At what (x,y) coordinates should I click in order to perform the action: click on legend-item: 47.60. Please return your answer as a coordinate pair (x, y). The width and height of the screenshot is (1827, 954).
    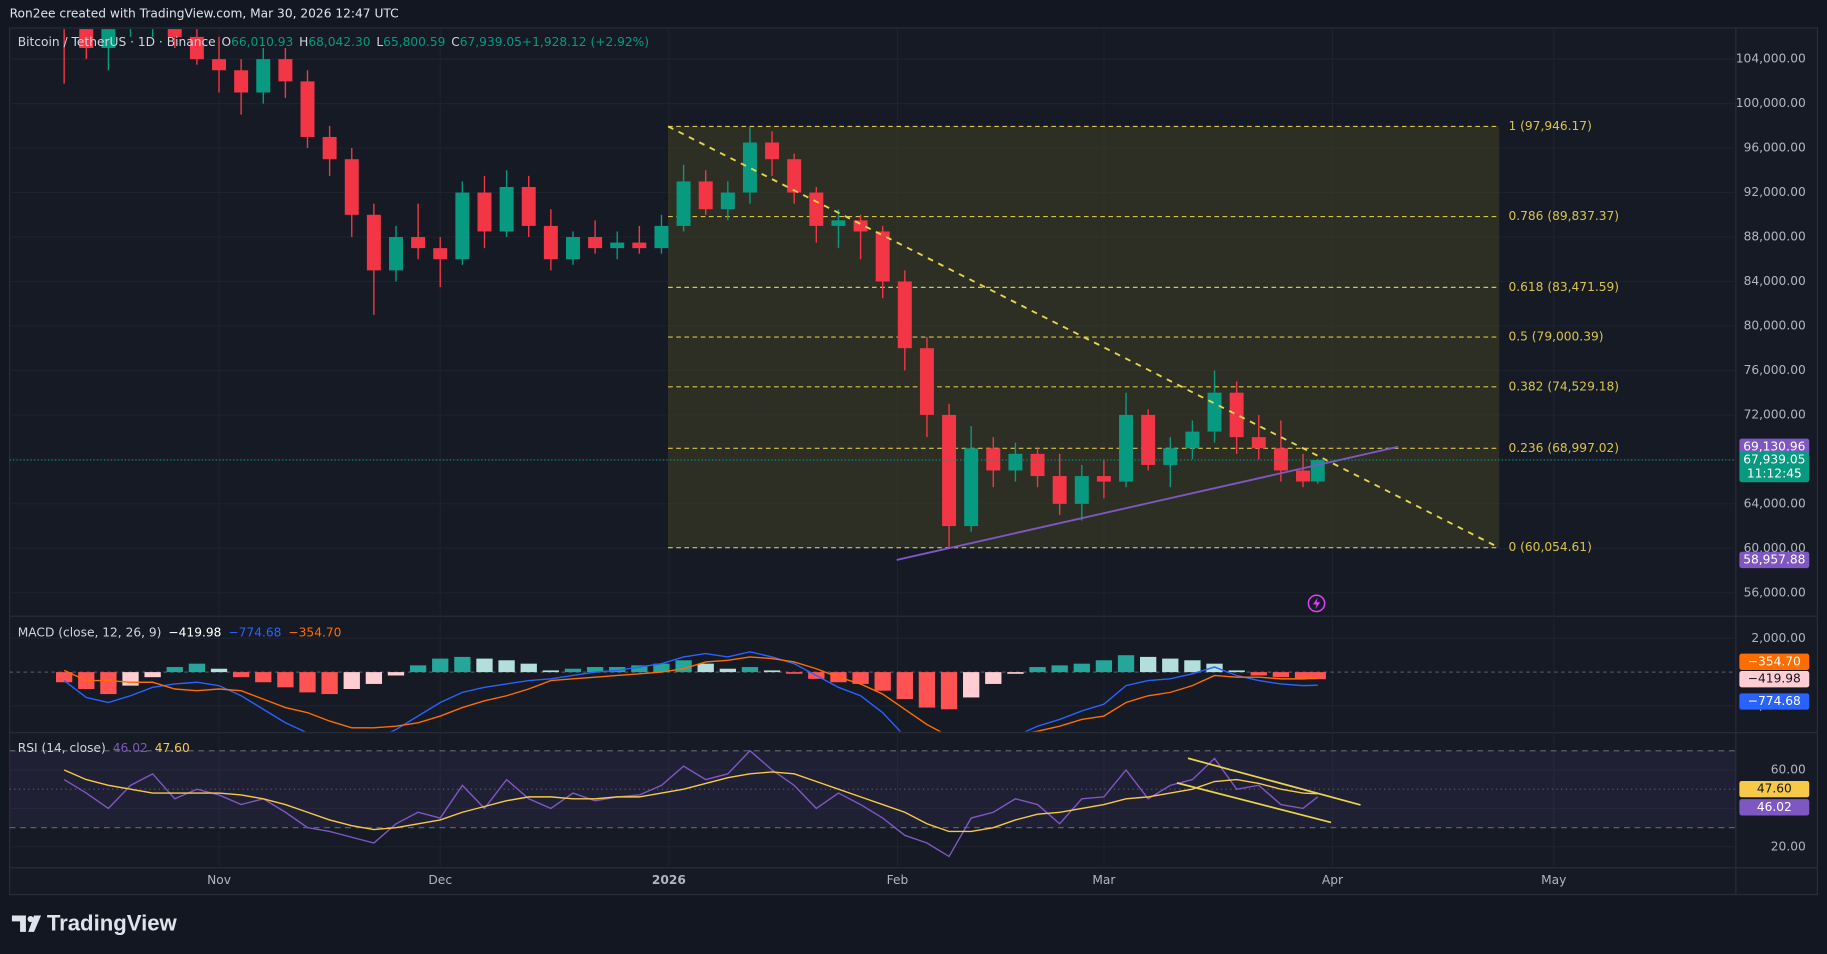
    Looking at the image, I should click on (172, 747).